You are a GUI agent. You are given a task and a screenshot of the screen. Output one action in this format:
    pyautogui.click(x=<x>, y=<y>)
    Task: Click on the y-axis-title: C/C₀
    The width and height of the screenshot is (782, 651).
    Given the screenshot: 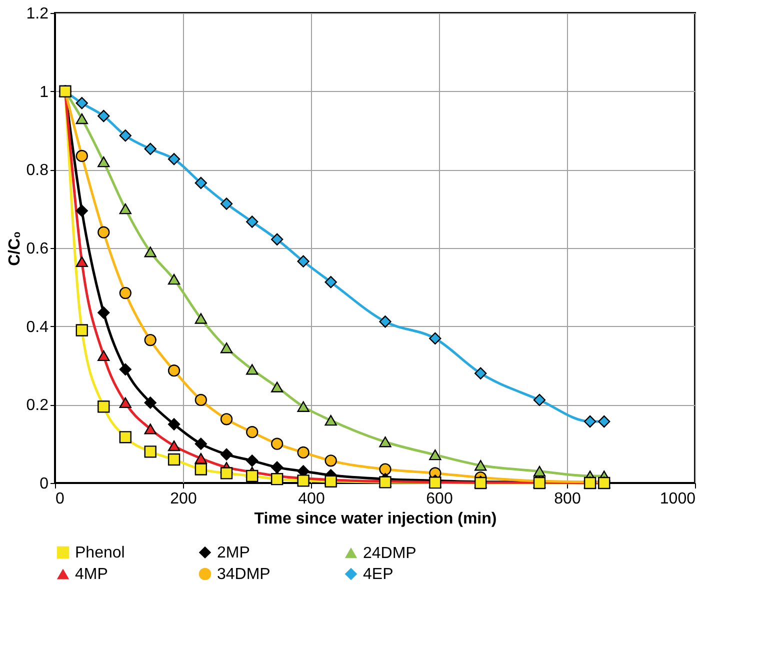 What is the action you would take?
    pyautogui.click(x=15, y=248)
    